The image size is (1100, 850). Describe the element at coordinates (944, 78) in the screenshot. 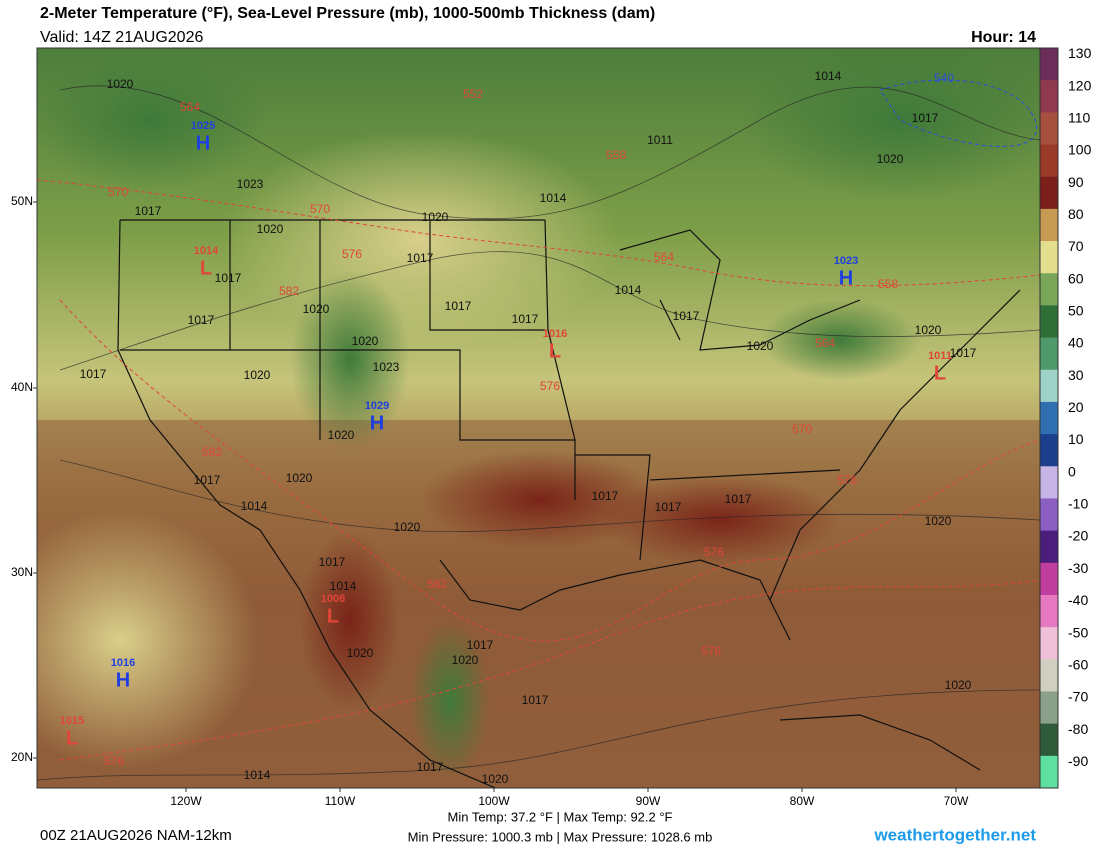

I see `thickness-label: 540` at that location.